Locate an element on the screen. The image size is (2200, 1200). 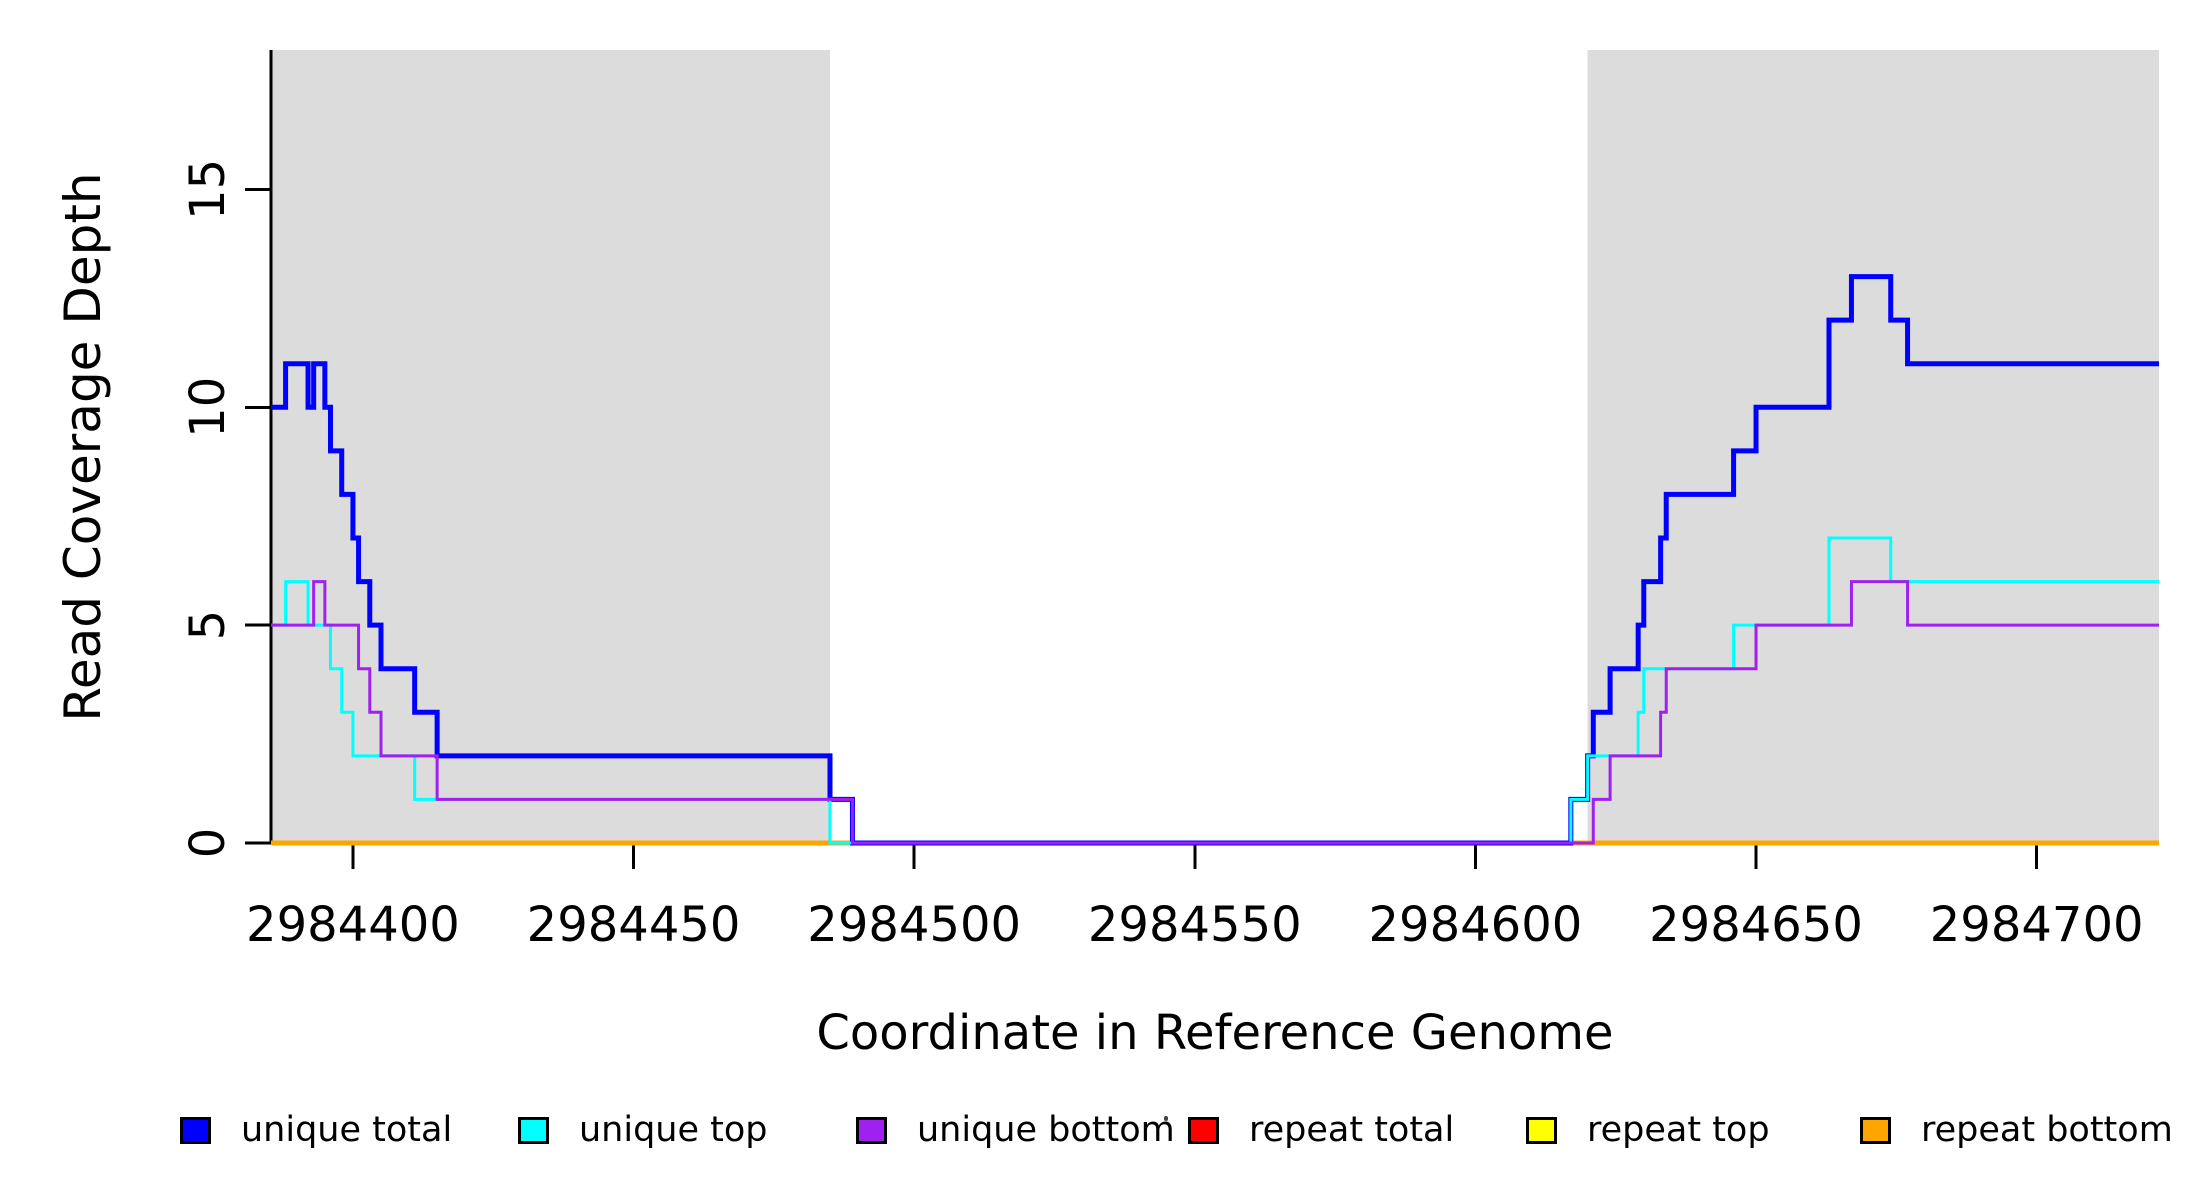
legend-item-unique-total: unique total is located at coordinates (316, 1130).